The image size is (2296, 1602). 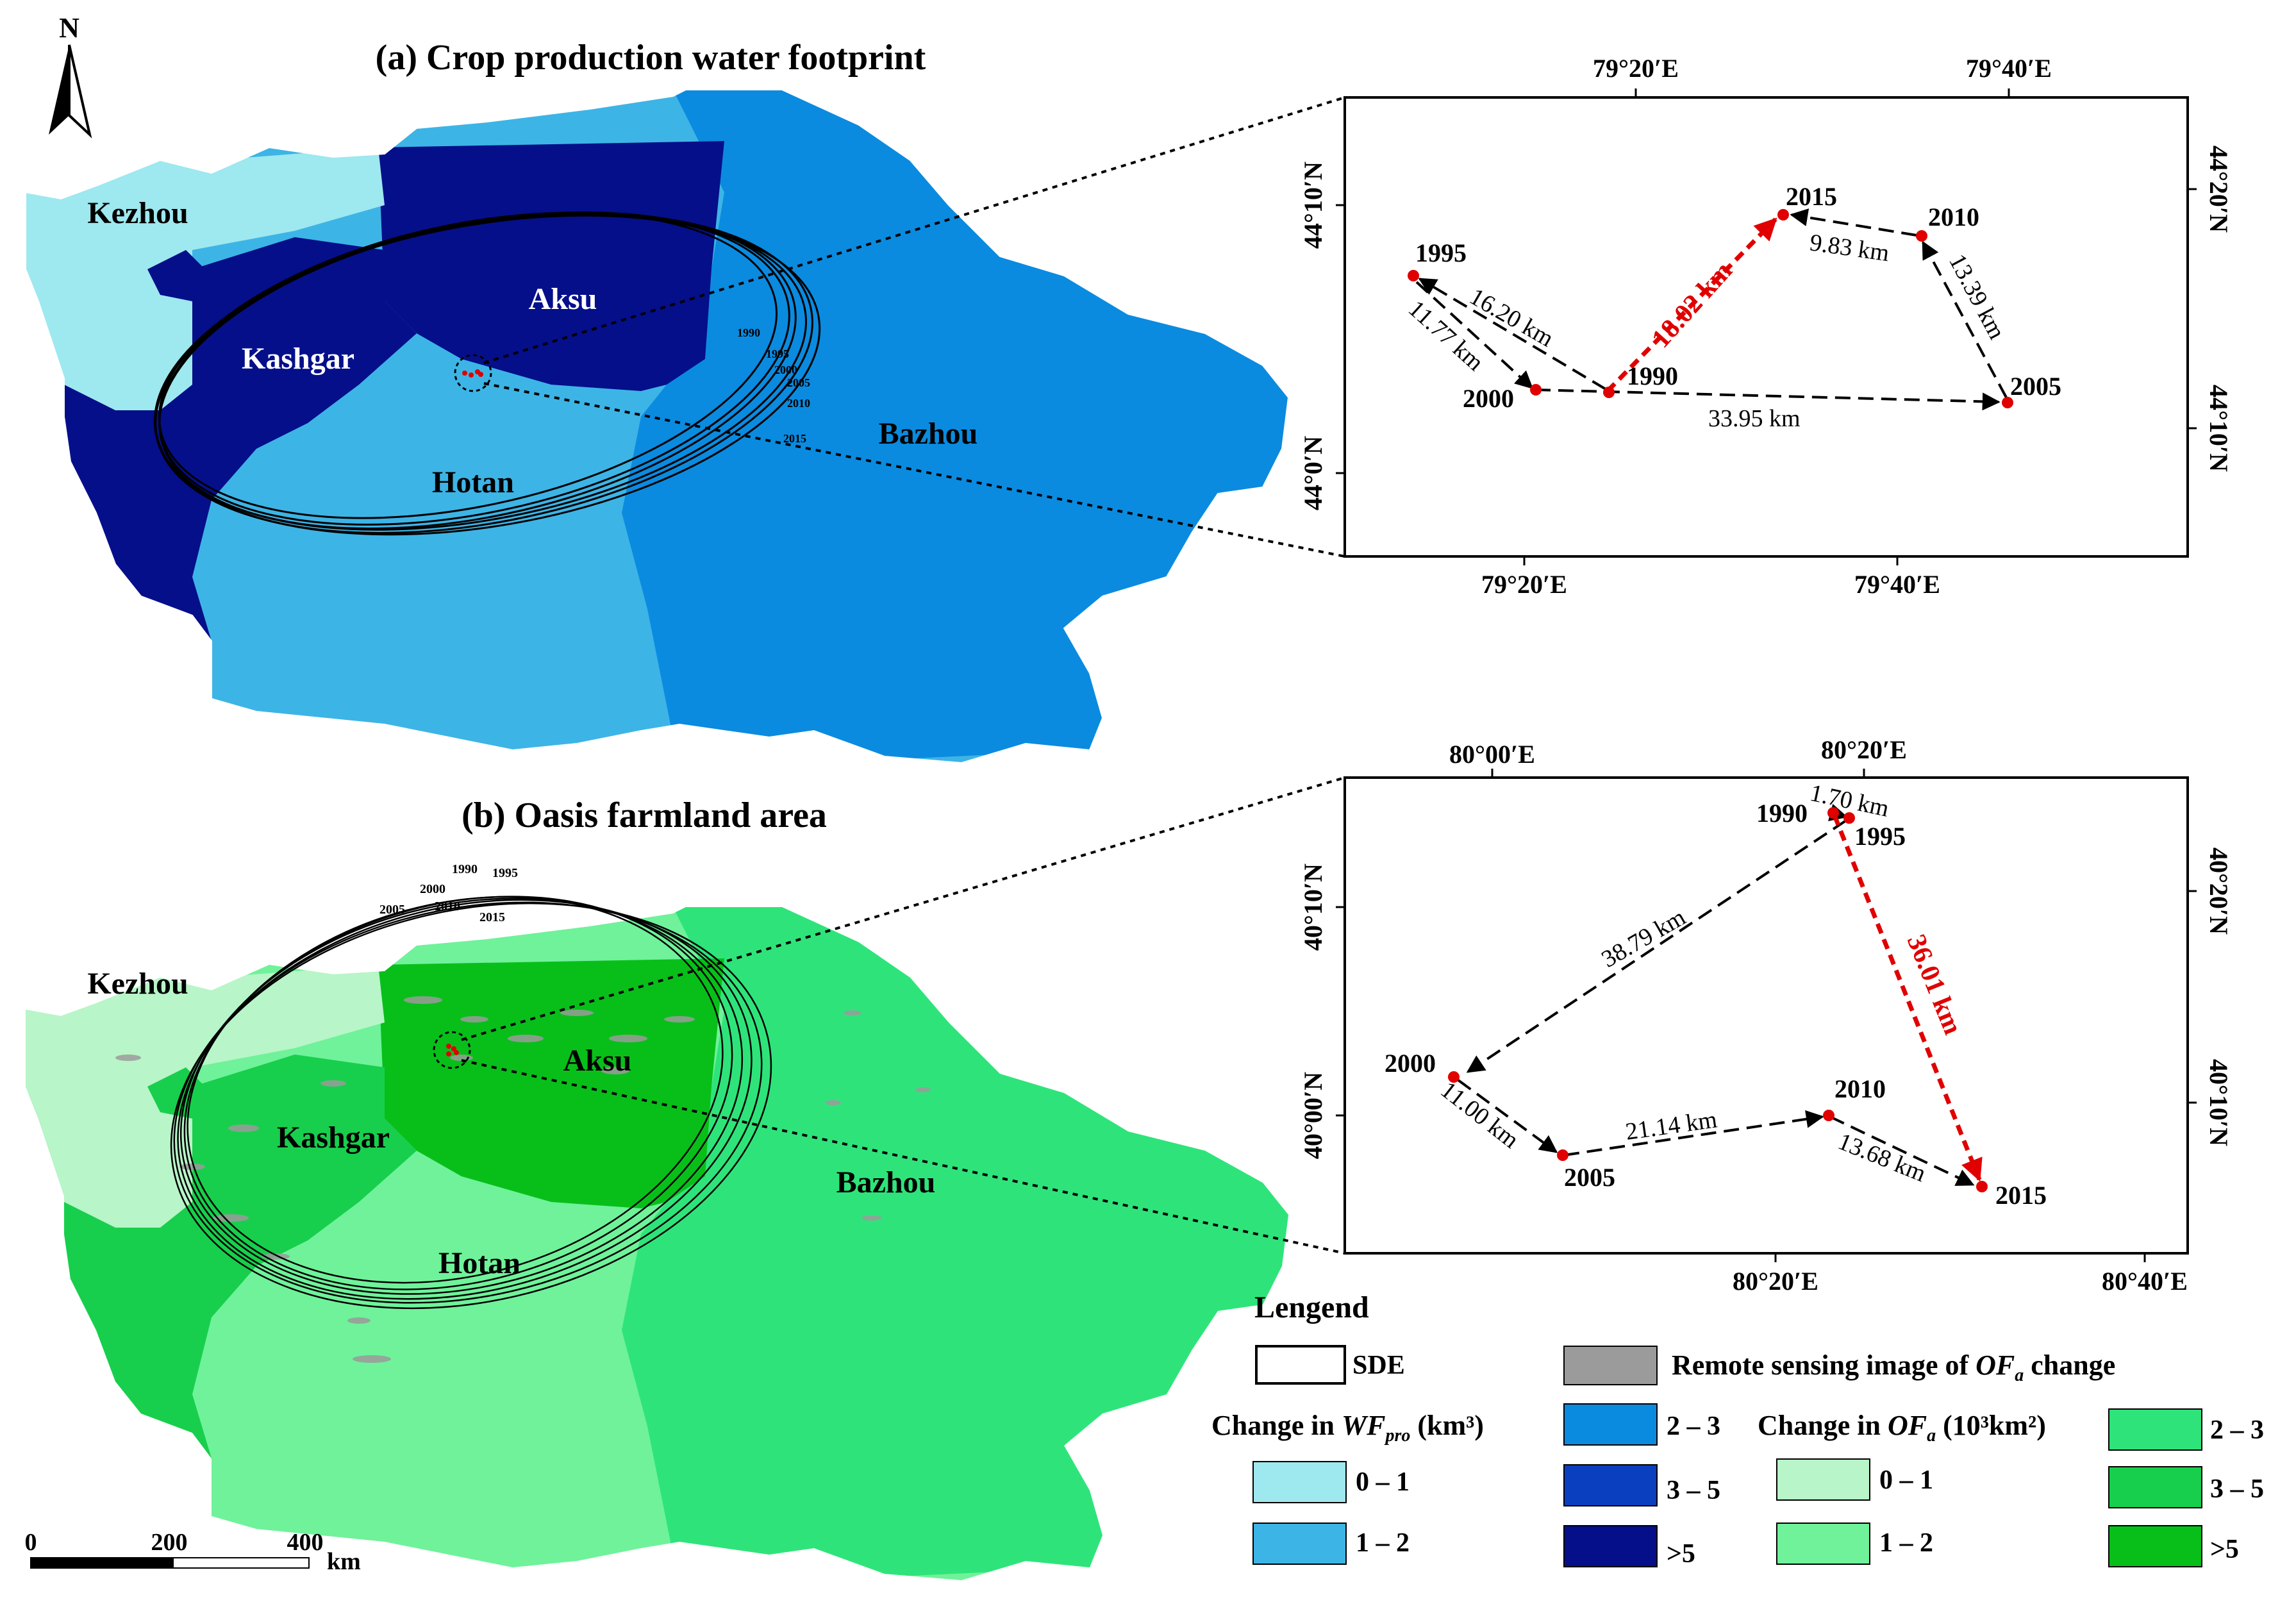 I want to click on inset-a-right-tick: 44°20′N, so click(x=2218, y=189).